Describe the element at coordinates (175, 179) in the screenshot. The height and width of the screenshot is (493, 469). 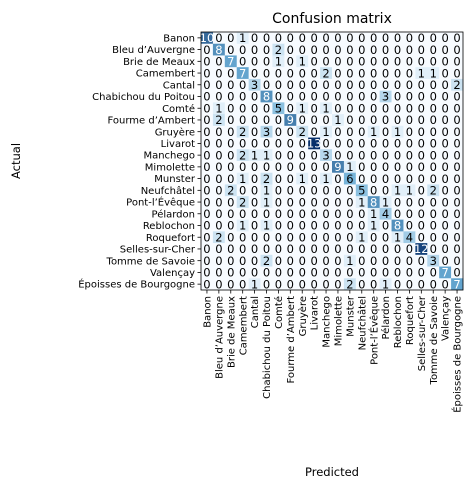
I see `y-tick-label: Munster` at that location.